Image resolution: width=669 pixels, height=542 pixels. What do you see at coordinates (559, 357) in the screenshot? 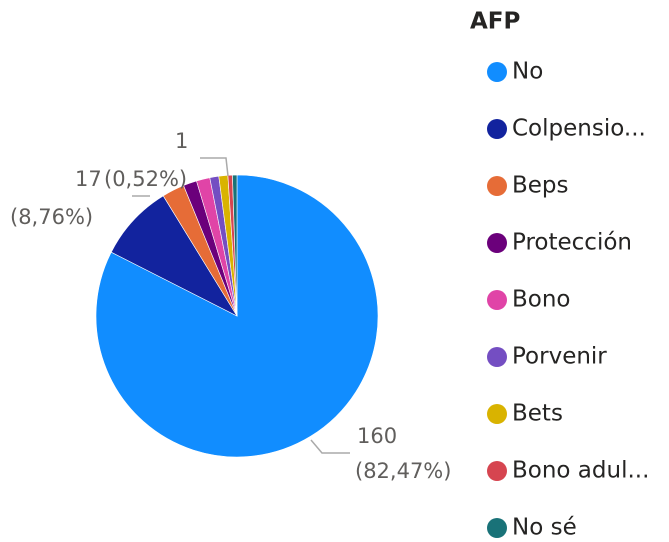
I see `legend-label: Porvenir` at bounding box center [559, 357].